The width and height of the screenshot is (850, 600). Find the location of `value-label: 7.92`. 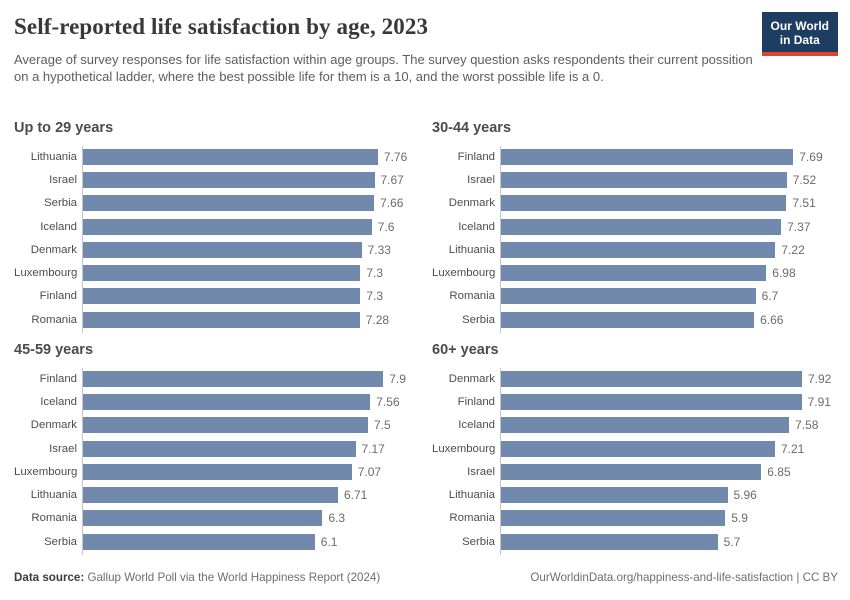

value-label: 7.92 is located at coordinates (820, 378).